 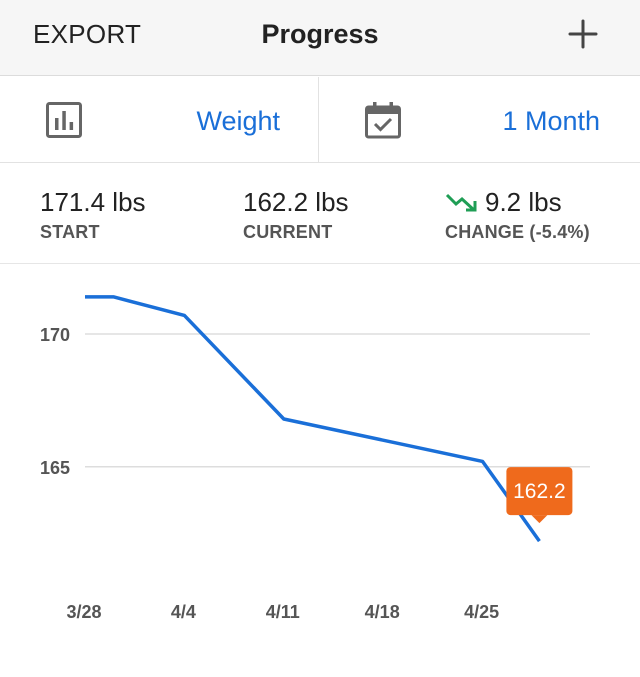 I want to click on start-stat: 171.4 lbs START, so click(x=93, y=215).